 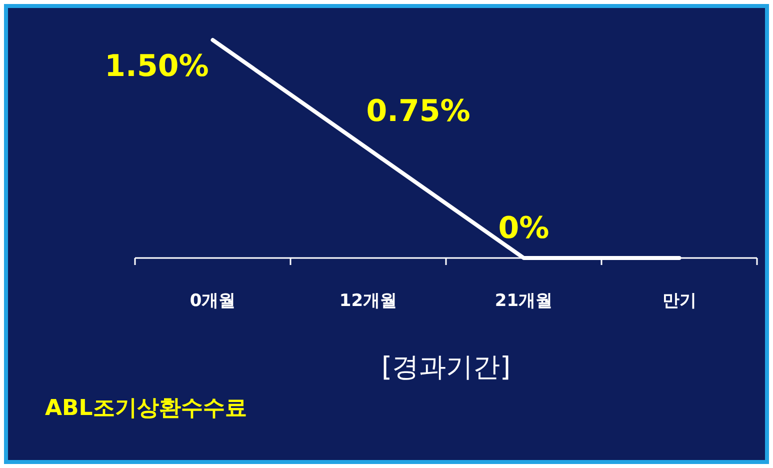 I want to click on x-tick-label: 0개월, so click(x=213, y=301).